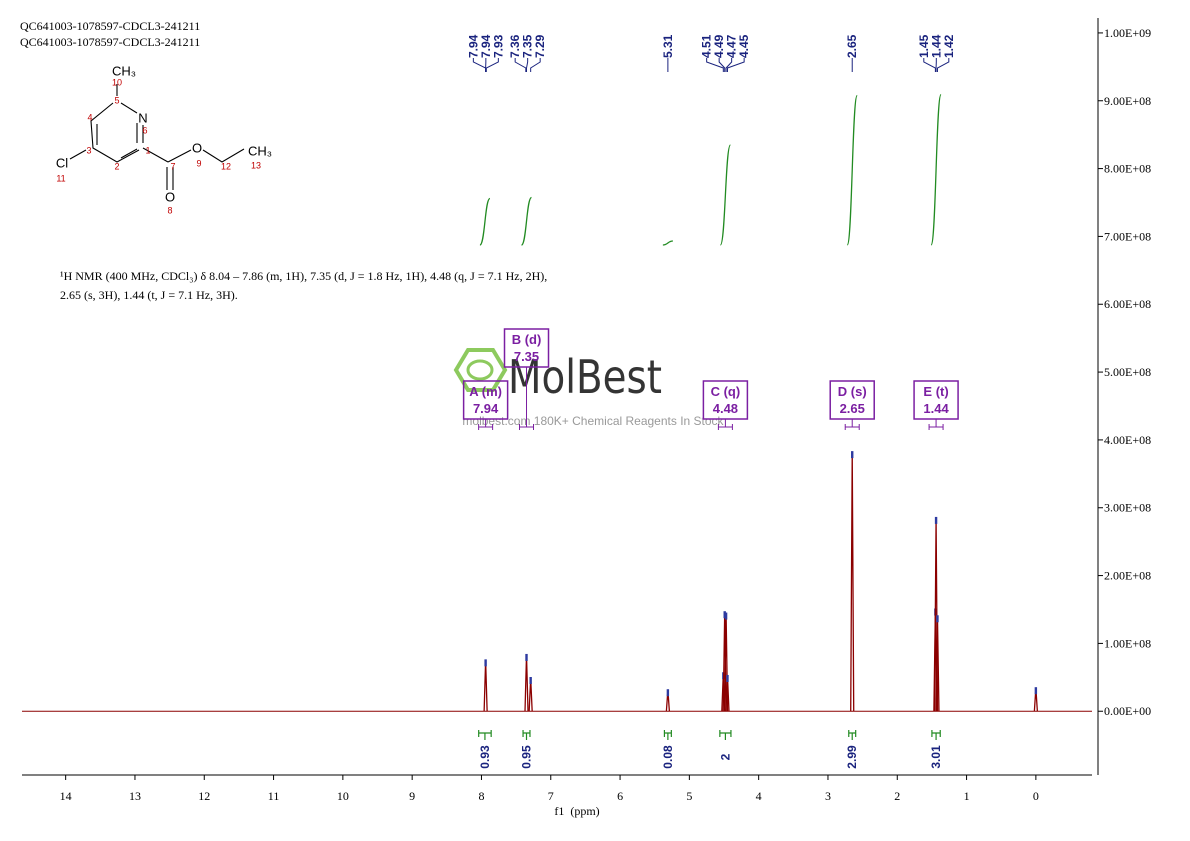 The height and width of the screenshot is (841, 1190). I want to click on x-tick-label: 11, so click(274, 796).